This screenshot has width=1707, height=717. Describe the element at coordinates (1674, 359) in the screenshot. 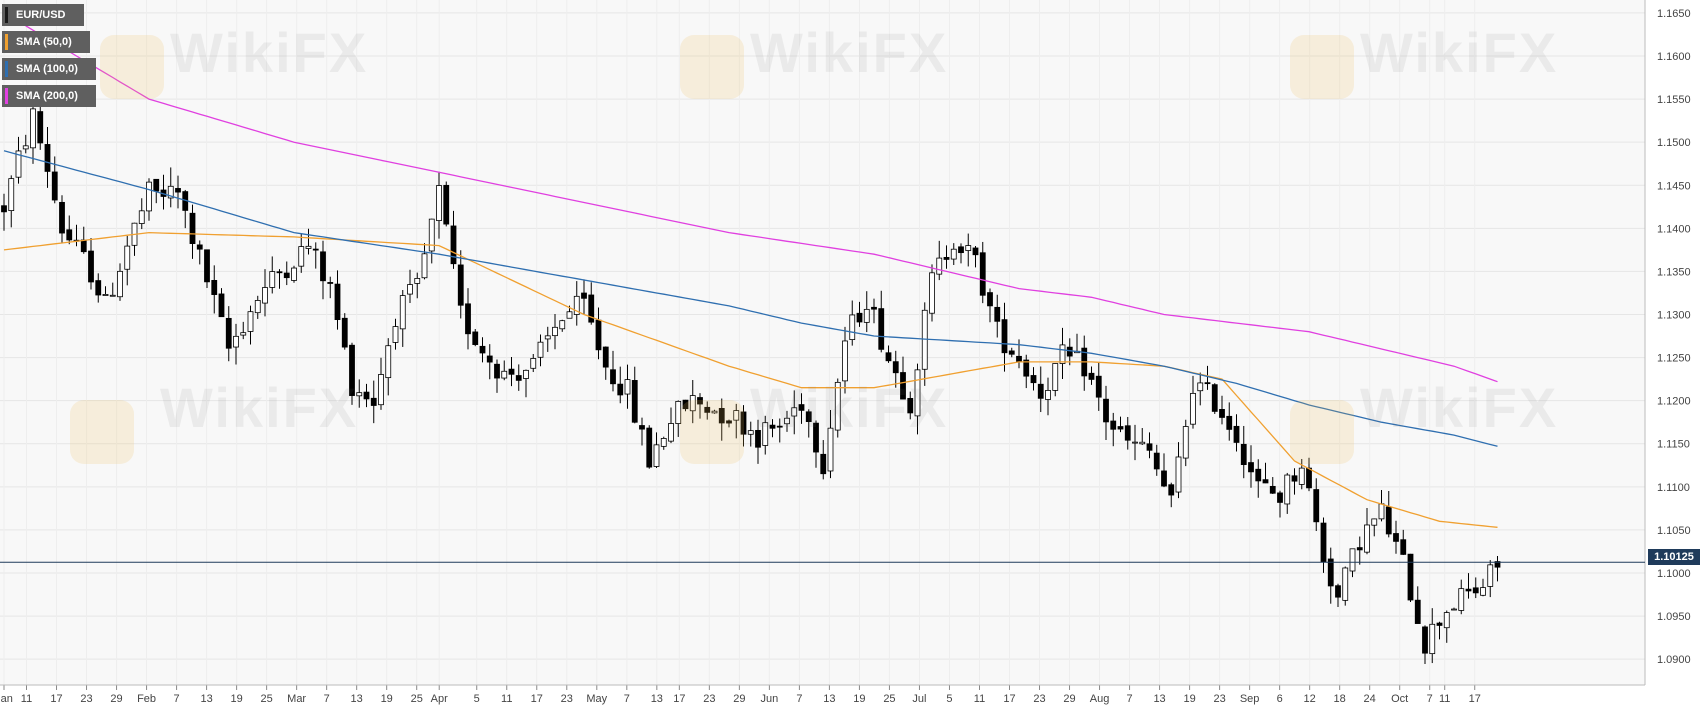

I see `y-tick-label: 1.1250` at that location.